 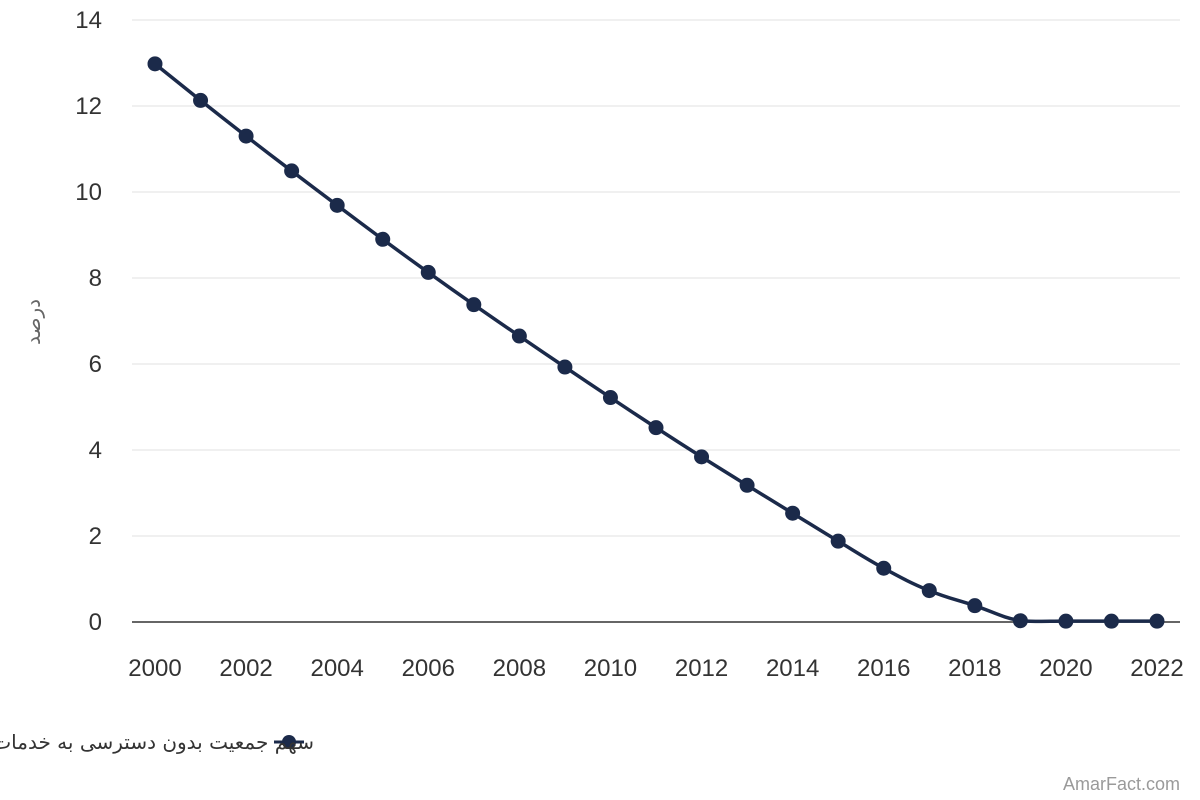 I want to click on data-point-2000, so click(x=155, y=64).